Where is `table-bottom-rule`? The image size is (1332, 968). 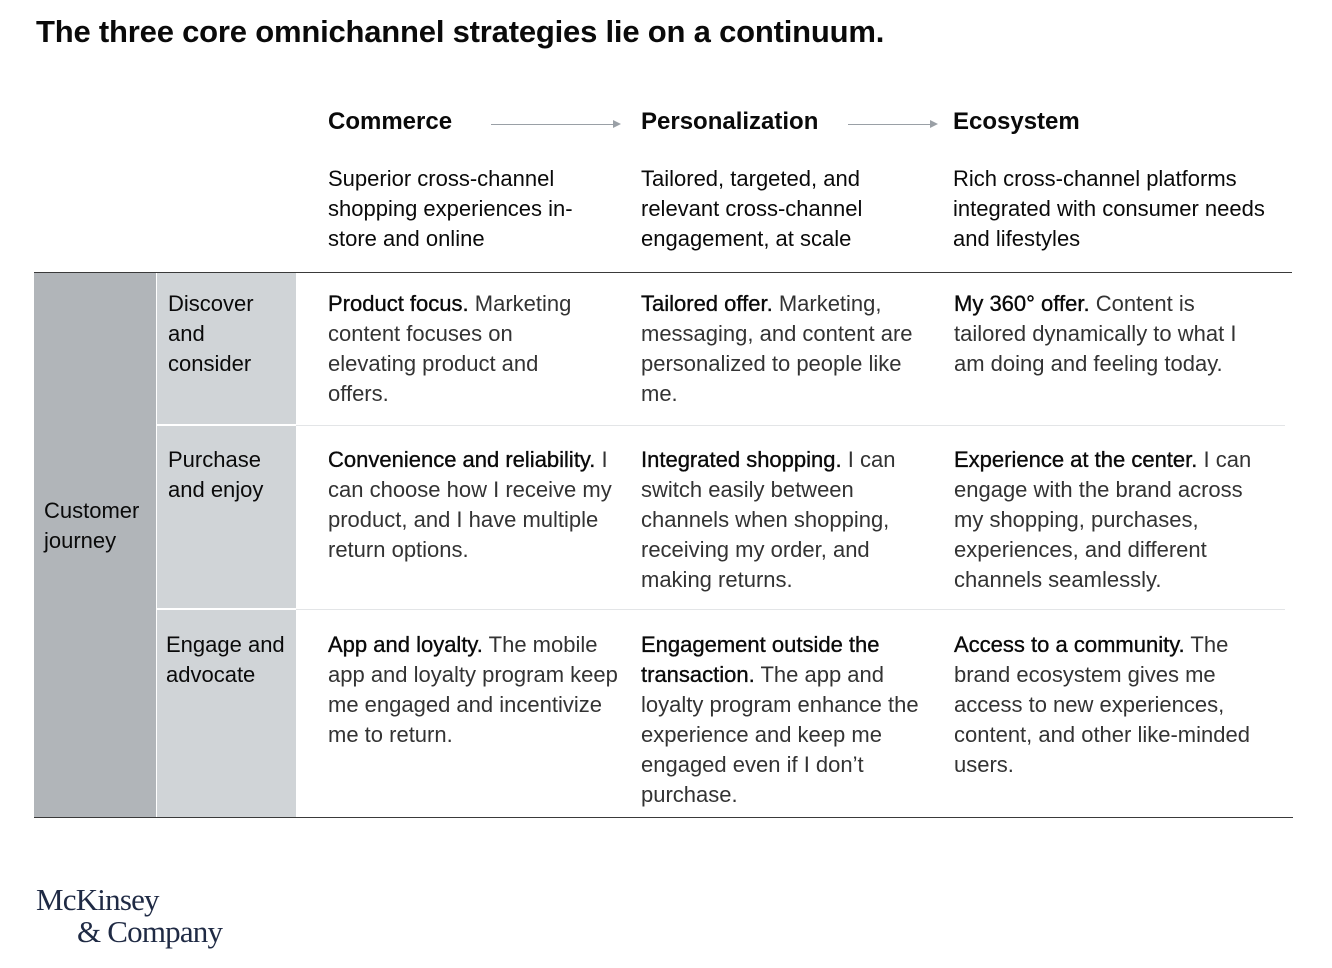
table-bottom-rule is located at coordinates (663, 817).